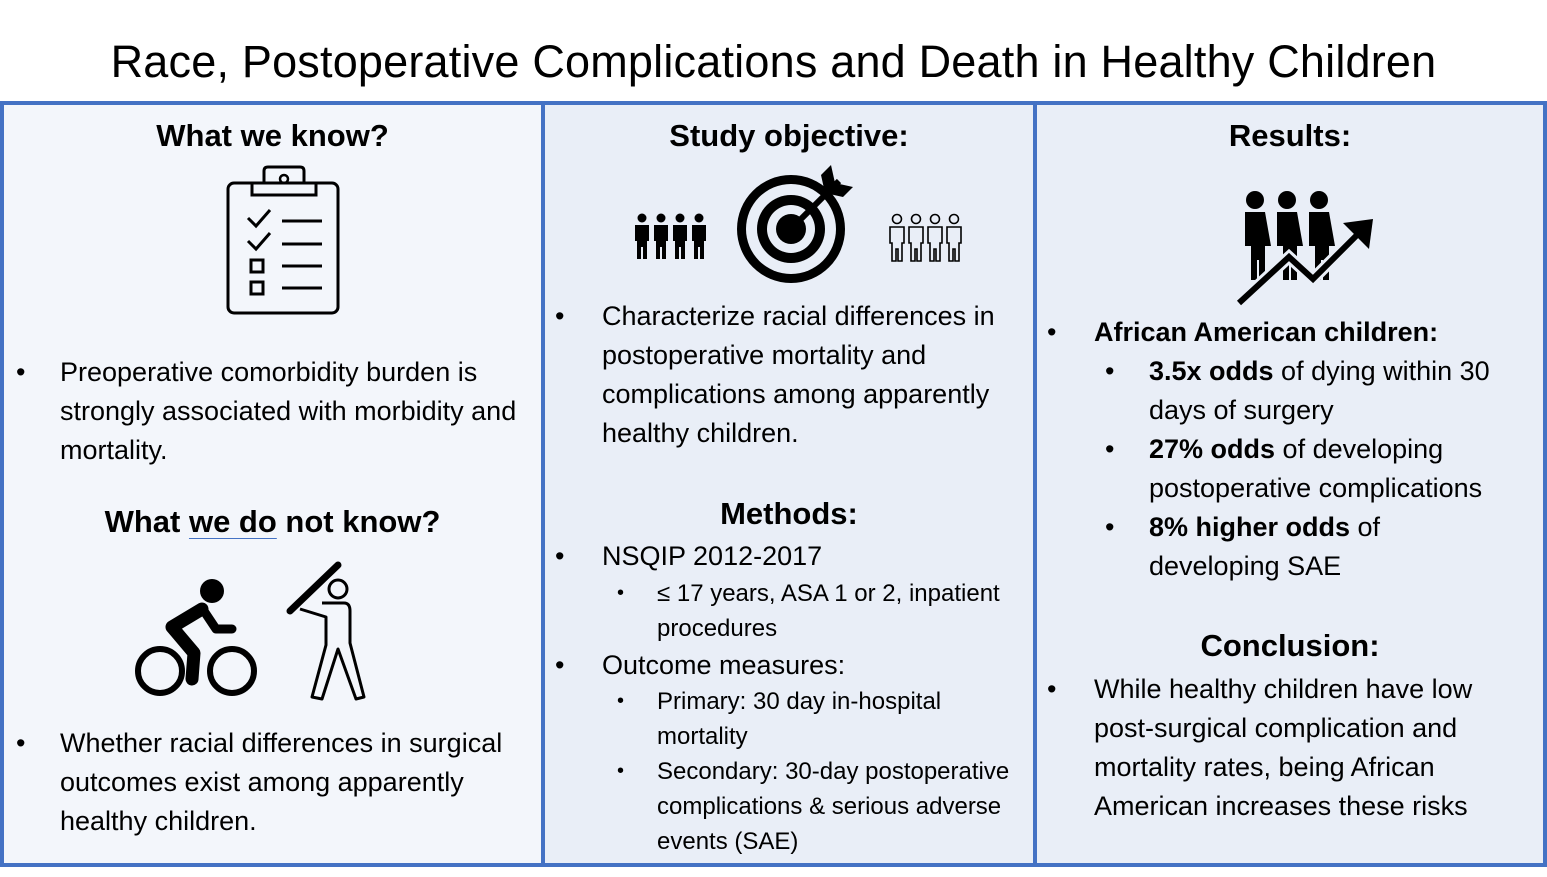 The height and width of the screenshot is (877, 1547). Describe the element at coordinates (358, 521) in the screenshot. I see `heading-part: not know?` at that location.